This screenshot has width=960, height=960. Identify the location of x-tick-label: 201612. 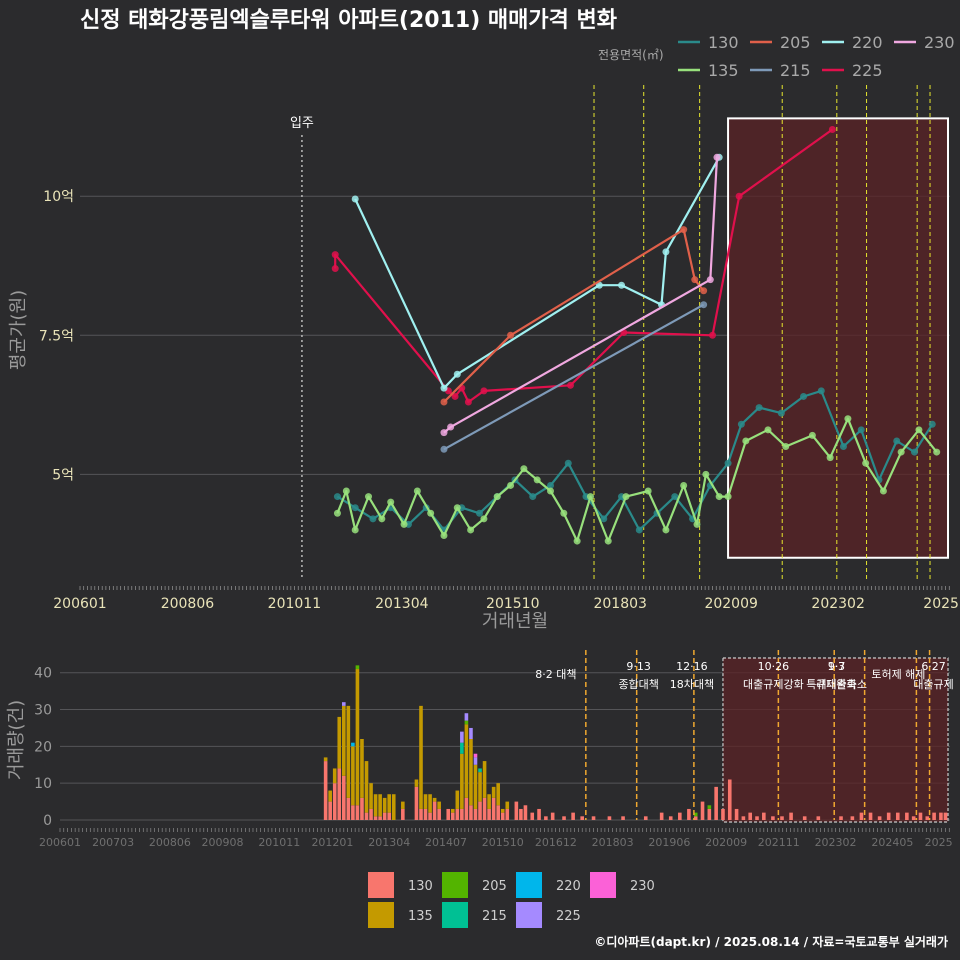
(556, 842).